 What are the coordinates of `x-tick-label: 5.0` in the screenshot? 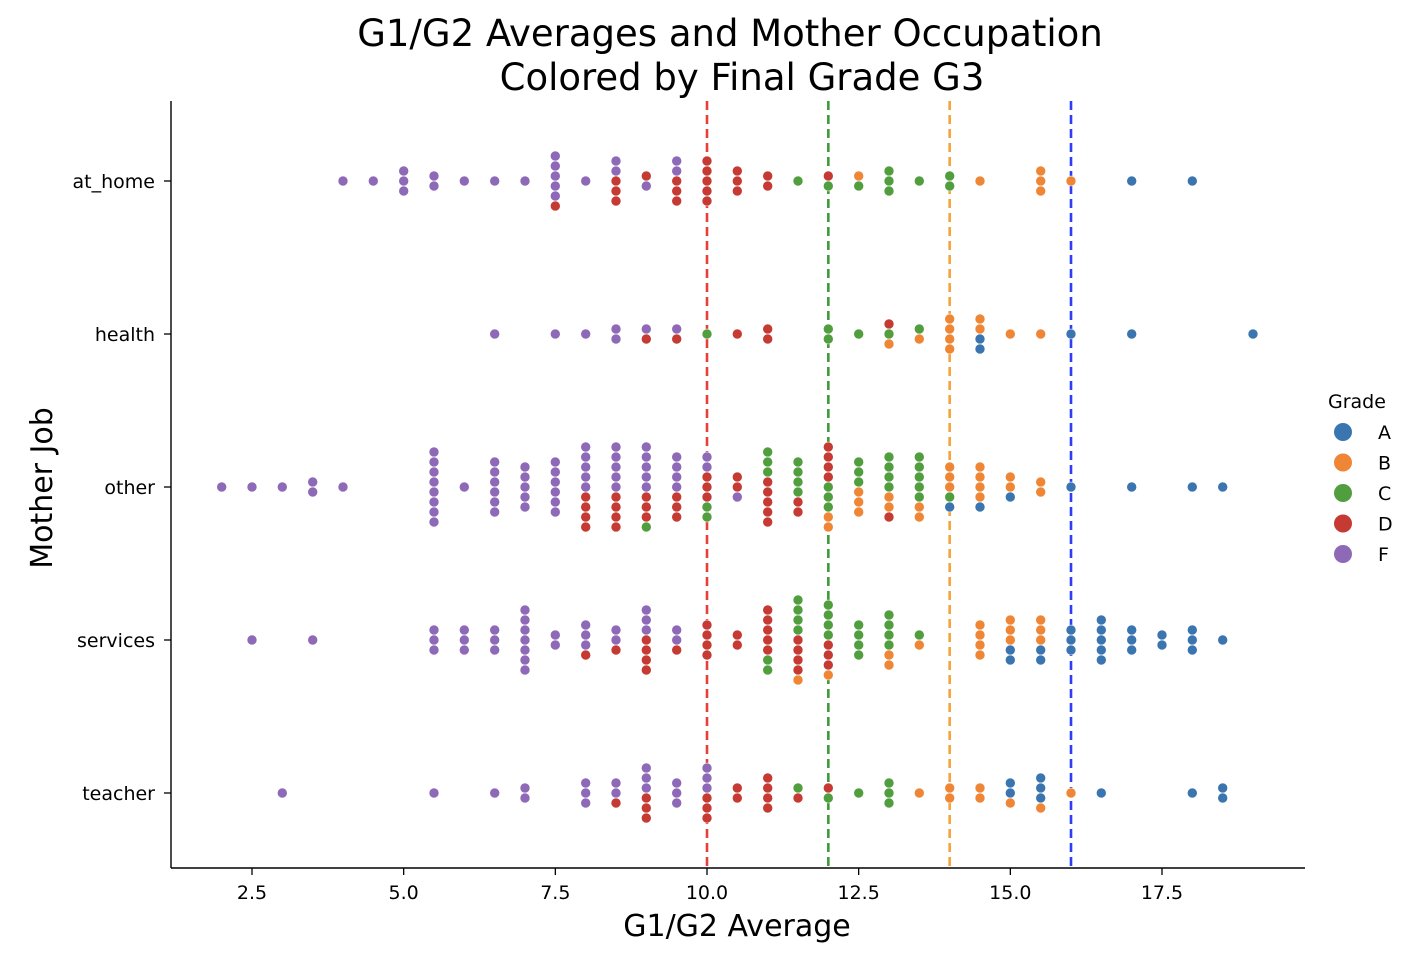 It's located at (404, 893).